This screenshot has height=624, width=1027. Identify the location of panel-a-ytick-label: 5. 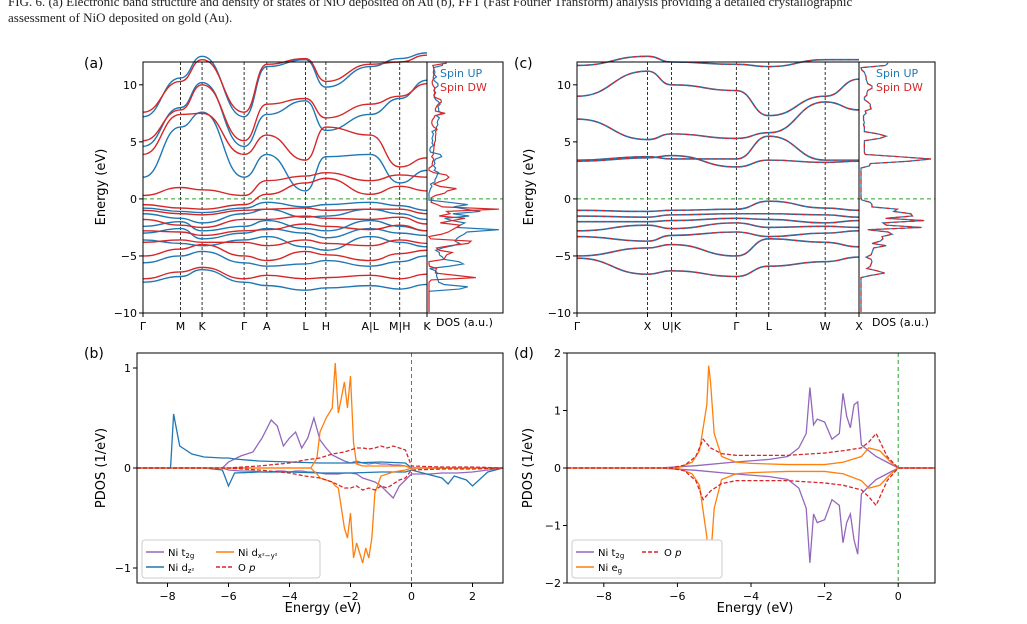
(133, 142).